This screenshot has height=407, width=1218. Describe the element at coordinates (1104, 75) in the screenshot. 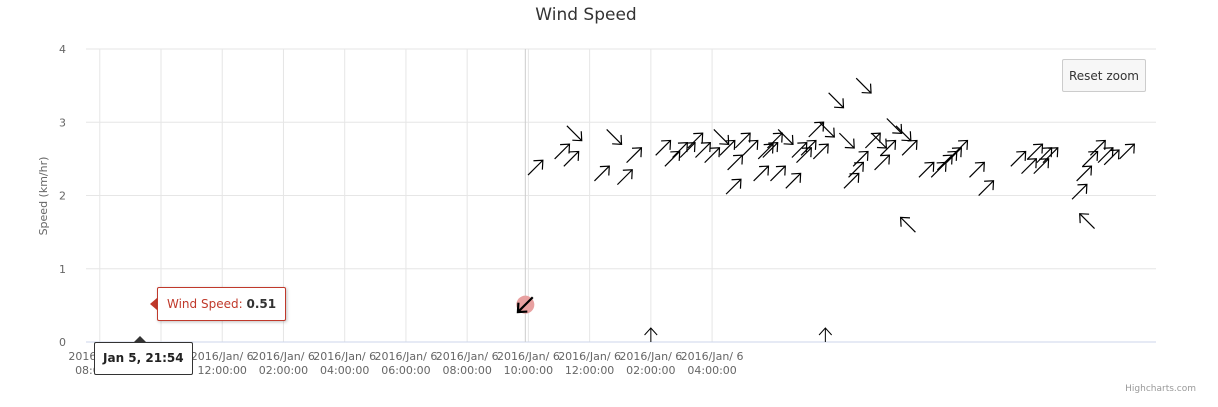

I see `reset-zoom-button: Reset zoom` at that location.